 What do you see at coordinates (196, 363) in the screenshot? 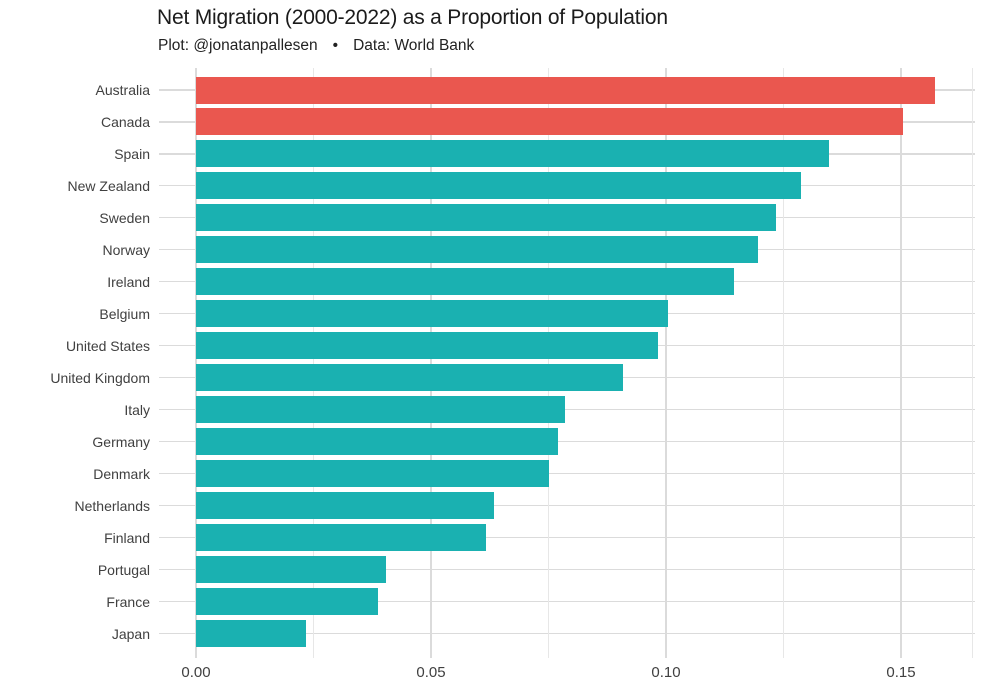
I see `gridline-major-x-0.00` at bounding box center [196, 363].